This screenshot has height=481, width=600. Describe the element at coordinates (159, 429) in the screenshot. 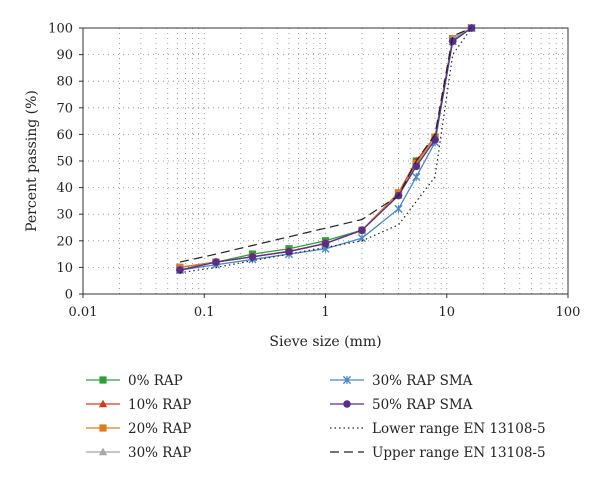

I see `legend-label: 20% RAP` at that location.